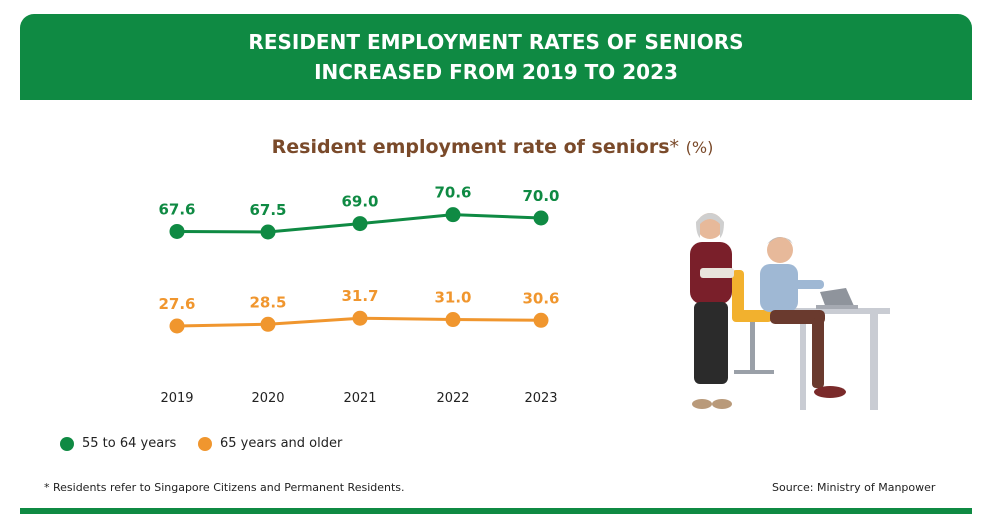  What do you see at coordinates (738, 295) in the screenshot?
I see `chair-back` at bounding box center [738, 295].